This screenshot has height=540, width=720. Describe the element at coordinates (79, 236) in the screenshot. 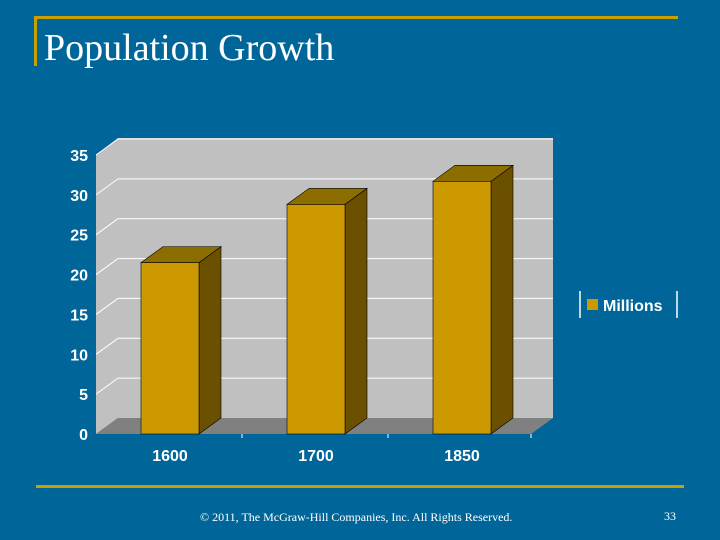

I see `y-tick-label: 25` at that location.